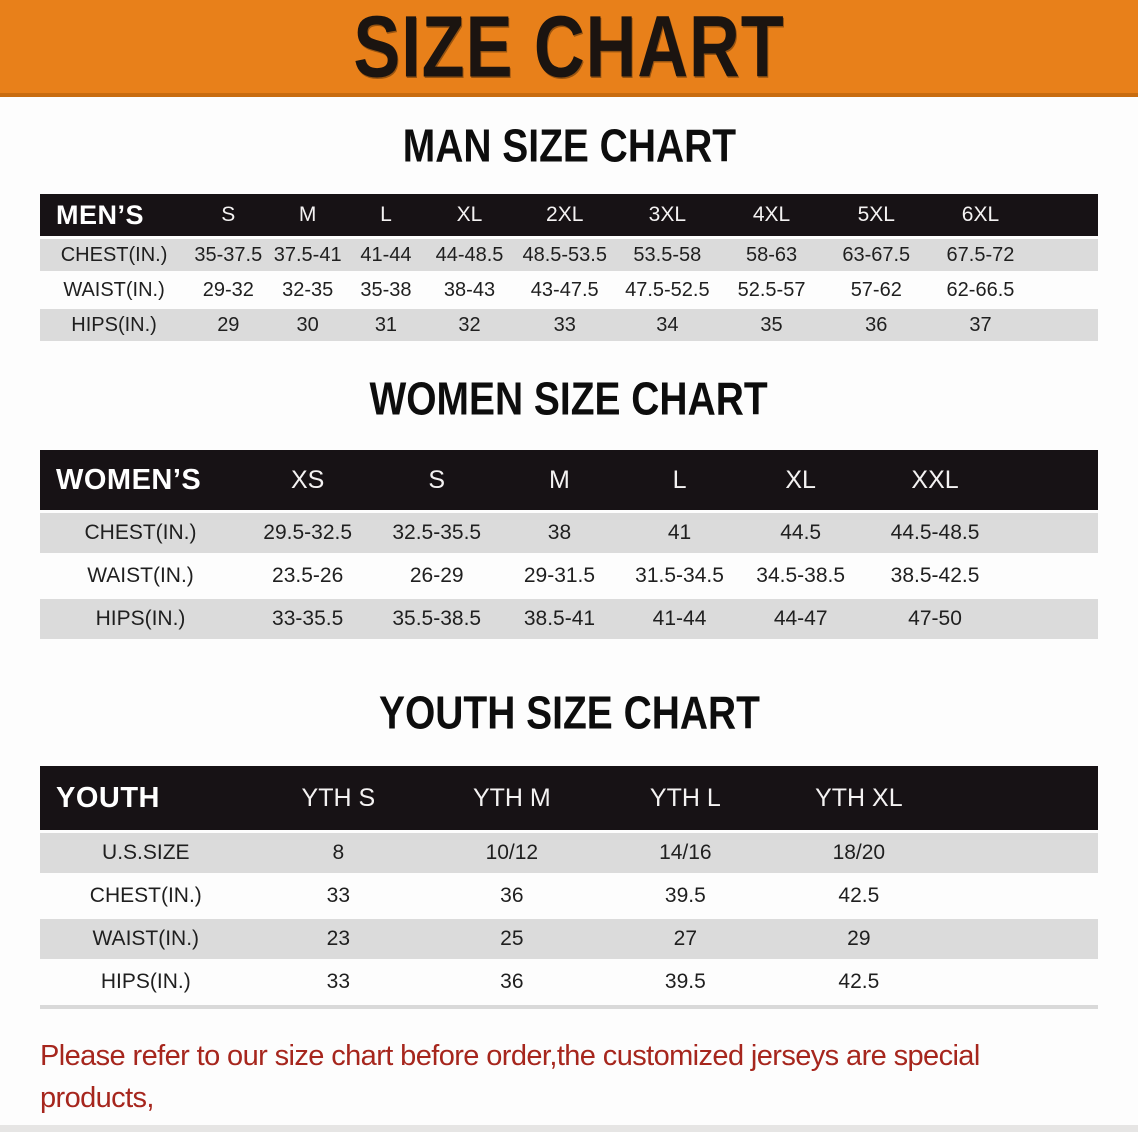  Describe the element at coordinates (876, 289) in the screenshot. I see `cell: 57-62` at that location.